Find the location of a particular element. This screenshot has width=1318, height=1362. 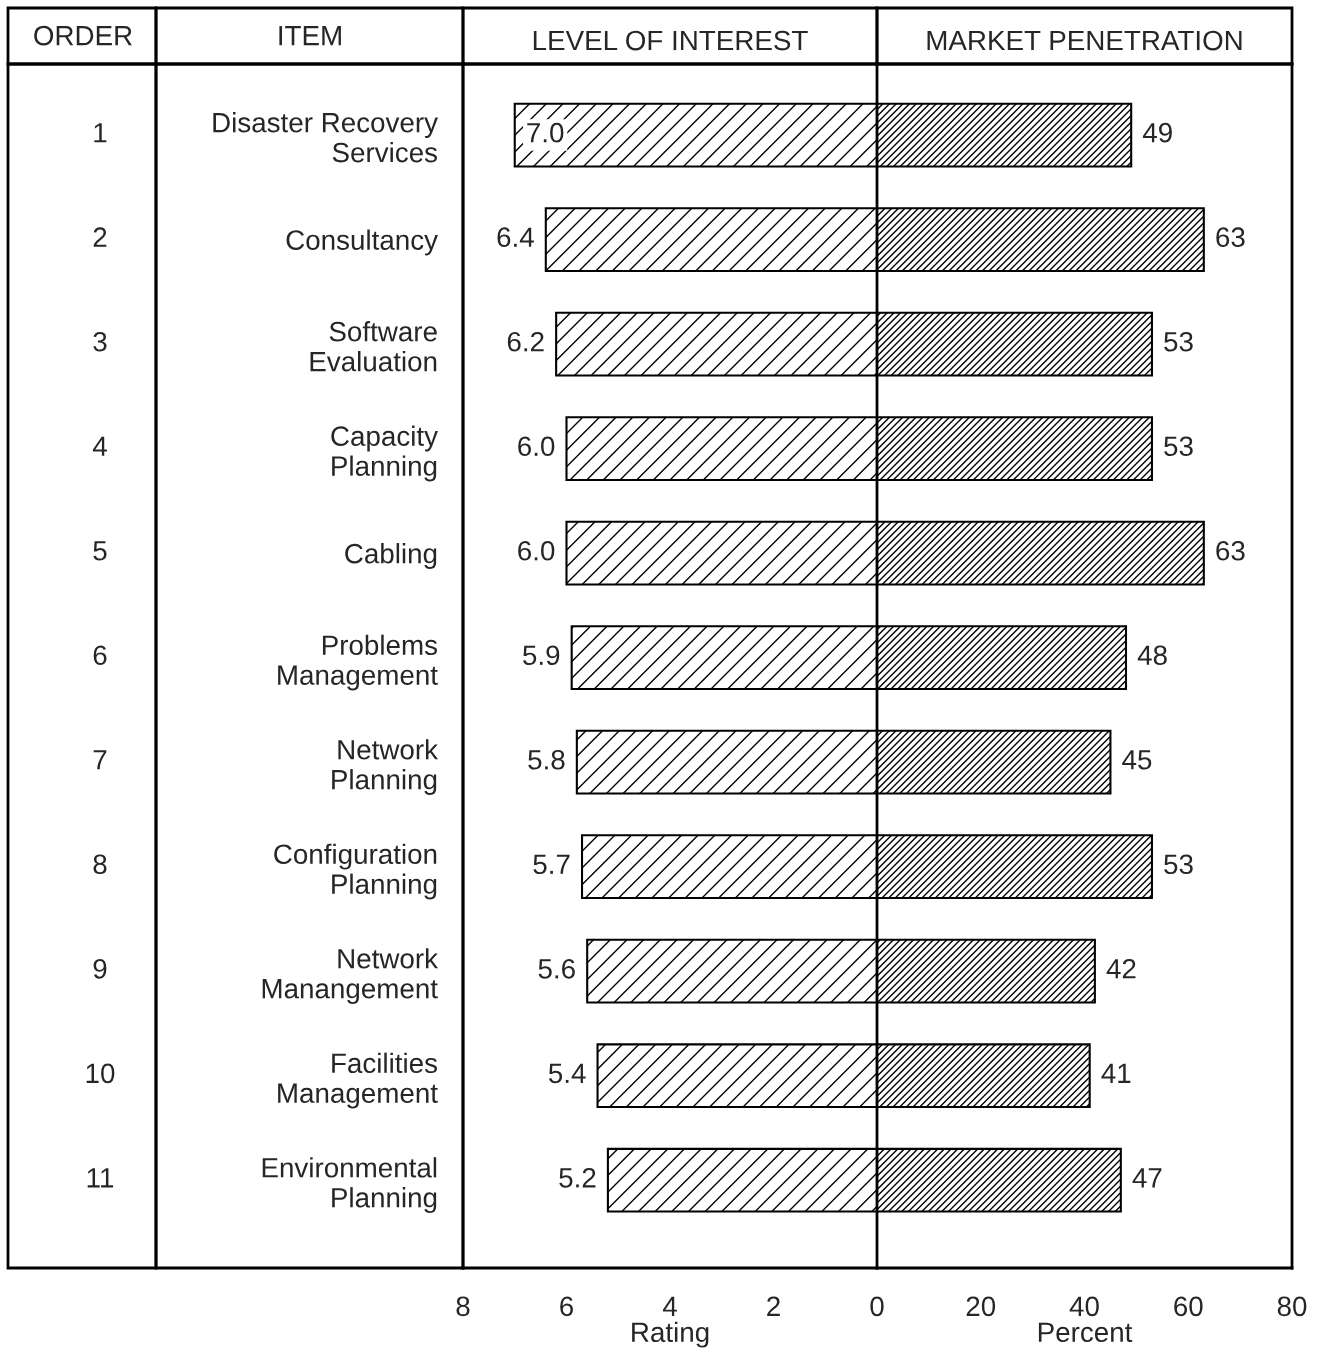

data-label: 7.0 is located at coordinates (545, 132).